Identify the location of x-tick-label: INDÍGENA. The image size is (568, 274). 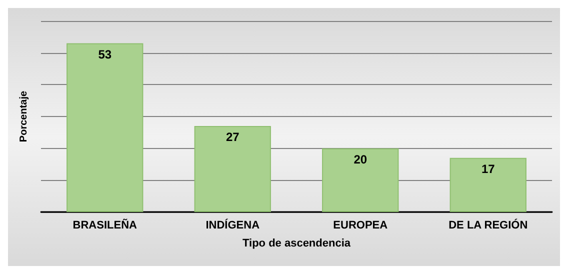
(233, 225).